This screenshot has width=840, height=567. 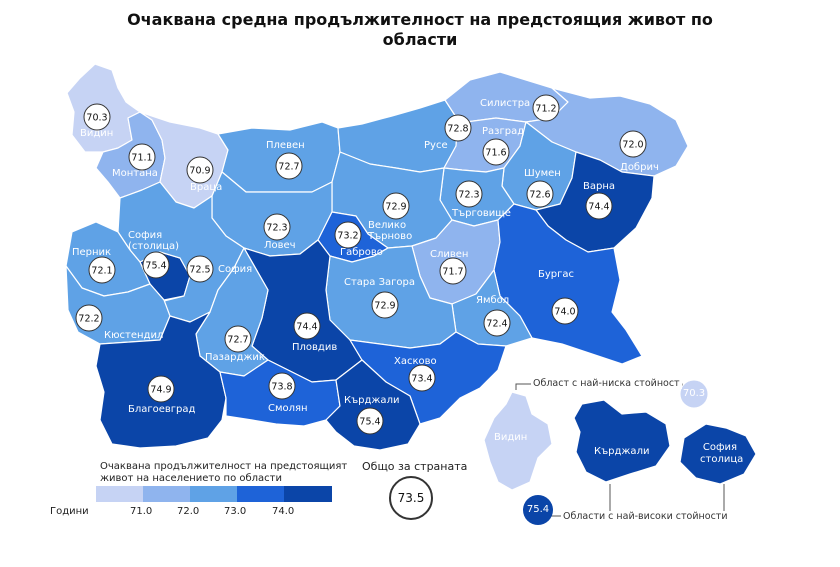 I want to click on region-name-6: Разград, so click(x=503, y=131).